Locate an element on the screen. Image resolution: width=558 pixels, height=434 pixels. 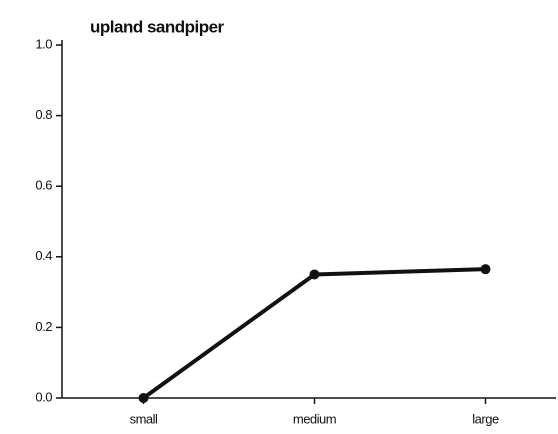
chart-title: upland sandpiper is located at coordinates (157, 26).